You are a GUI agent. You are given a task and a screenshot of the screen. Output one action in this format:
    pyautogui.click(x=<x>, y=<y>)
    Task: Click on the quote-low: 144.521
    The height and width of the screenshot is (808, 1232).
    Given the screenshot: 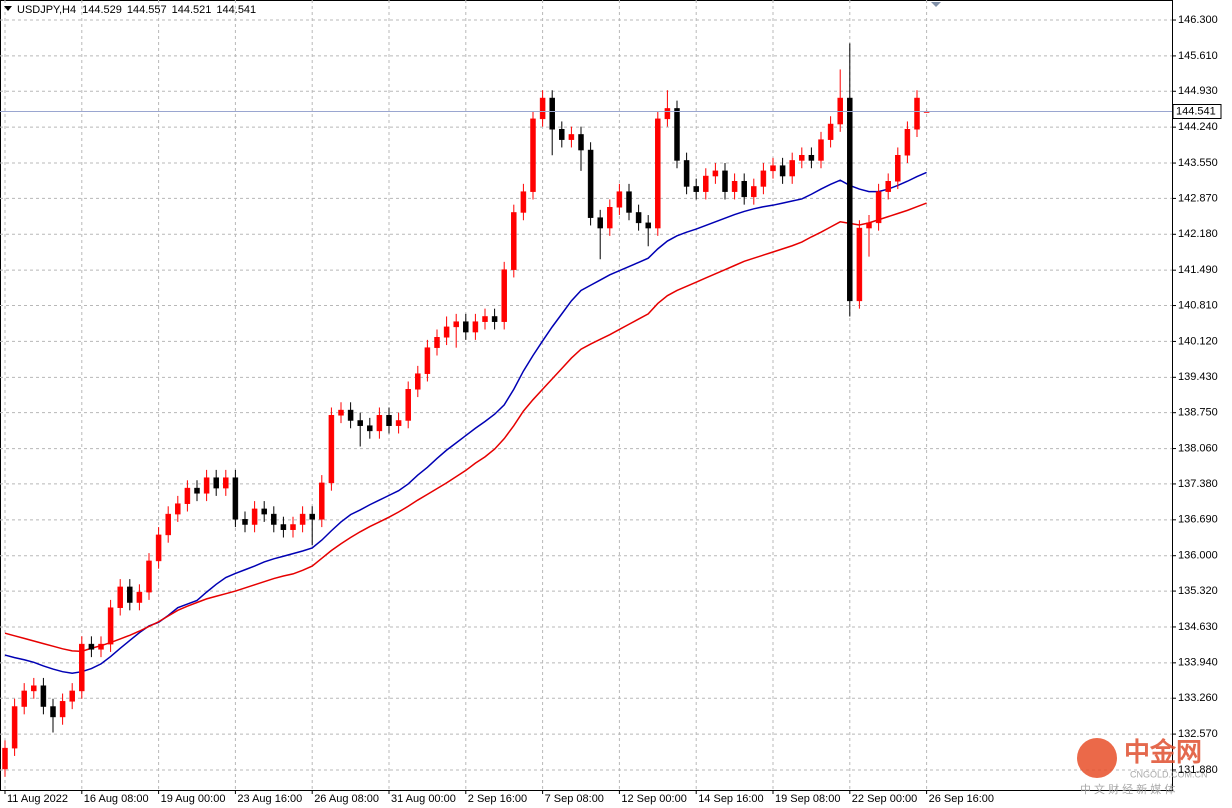 What is the action you would take?
    pyautogui.click(x=192, y=10)
    